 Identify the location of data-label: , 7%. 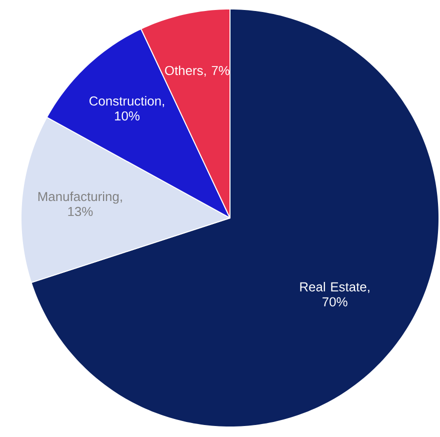
(217, 71).